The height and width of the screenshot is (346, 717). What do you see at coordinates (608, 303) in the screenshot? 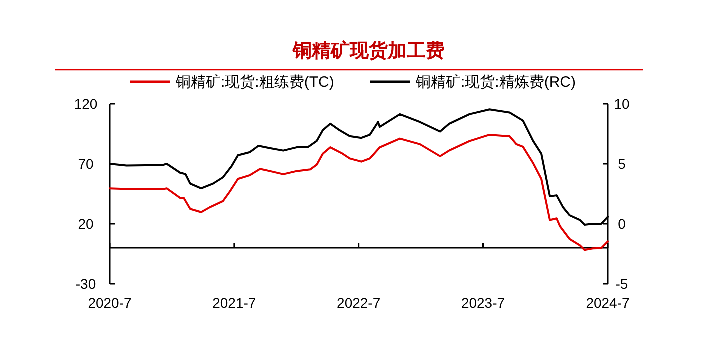
I see `x-tick-label: 2024-7` at bounding box center [608, 303].